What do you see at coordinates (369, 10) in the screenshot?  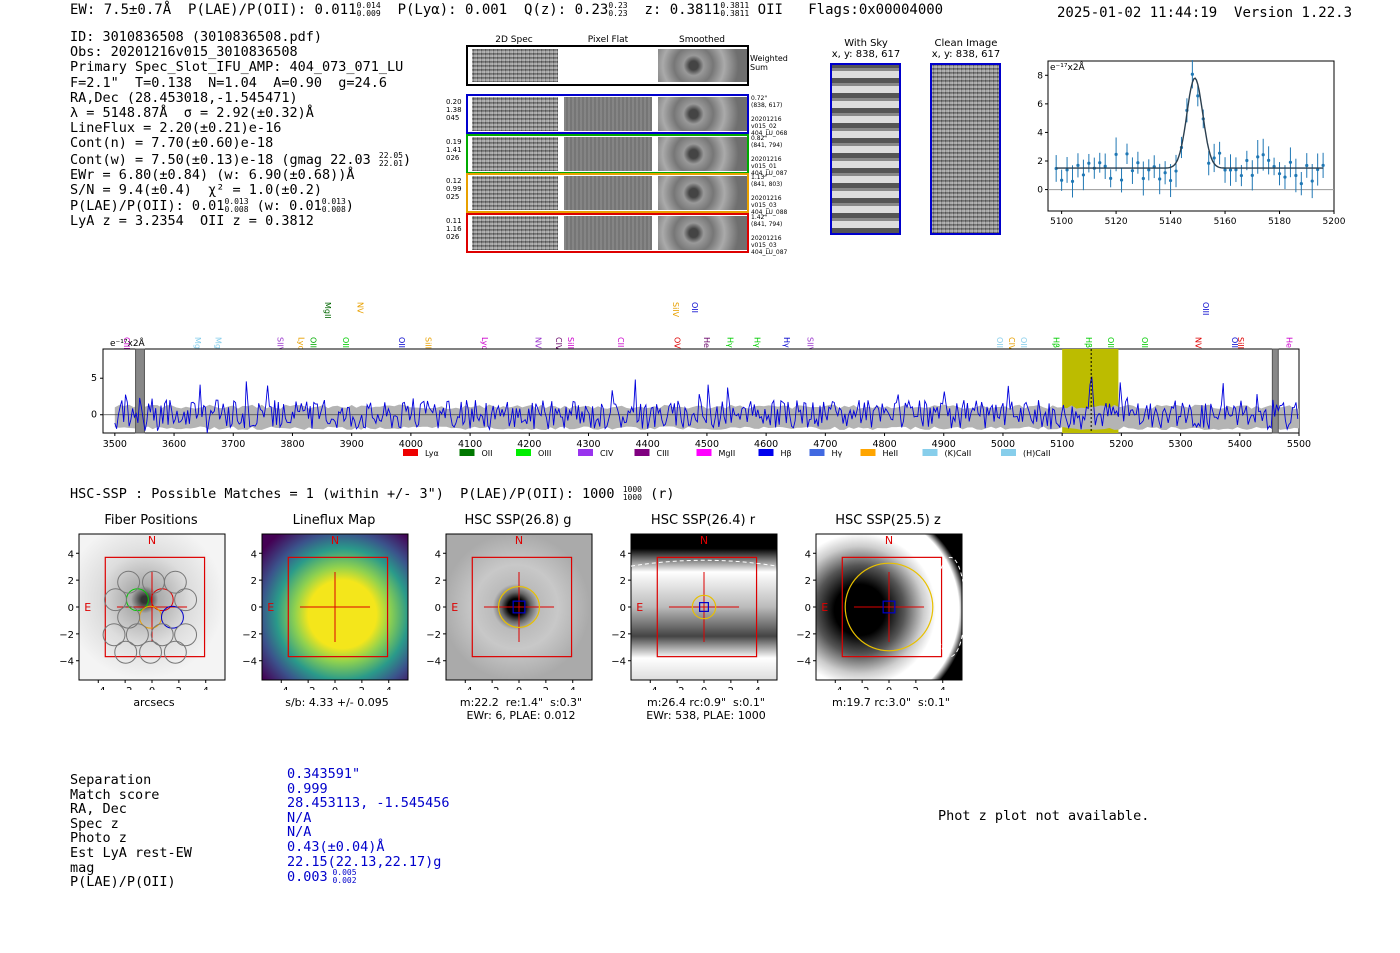 I see `plae-bounds: 0.014 0.009` at bounding box center [369, 10].